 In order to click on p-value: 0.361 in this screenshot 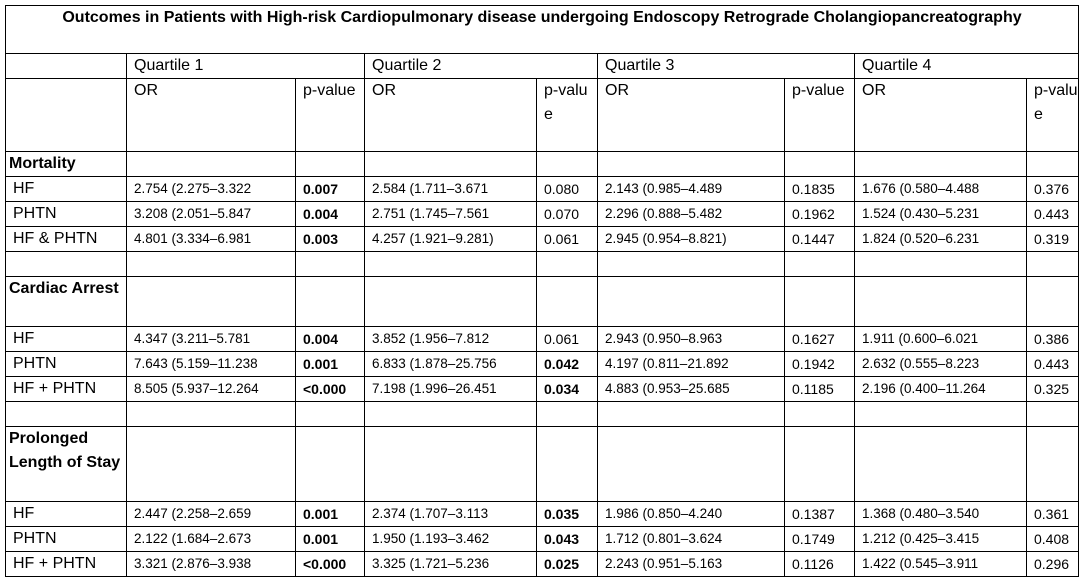, I will do `click(1052, 514)`.